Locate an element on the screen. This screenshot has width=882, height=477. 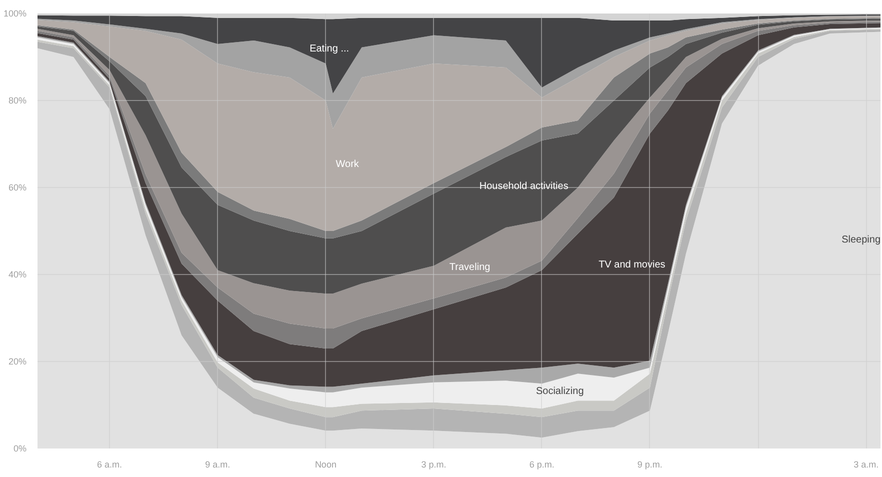
x-tick-label: 3 a.m. is located at coordinates (866, 465).